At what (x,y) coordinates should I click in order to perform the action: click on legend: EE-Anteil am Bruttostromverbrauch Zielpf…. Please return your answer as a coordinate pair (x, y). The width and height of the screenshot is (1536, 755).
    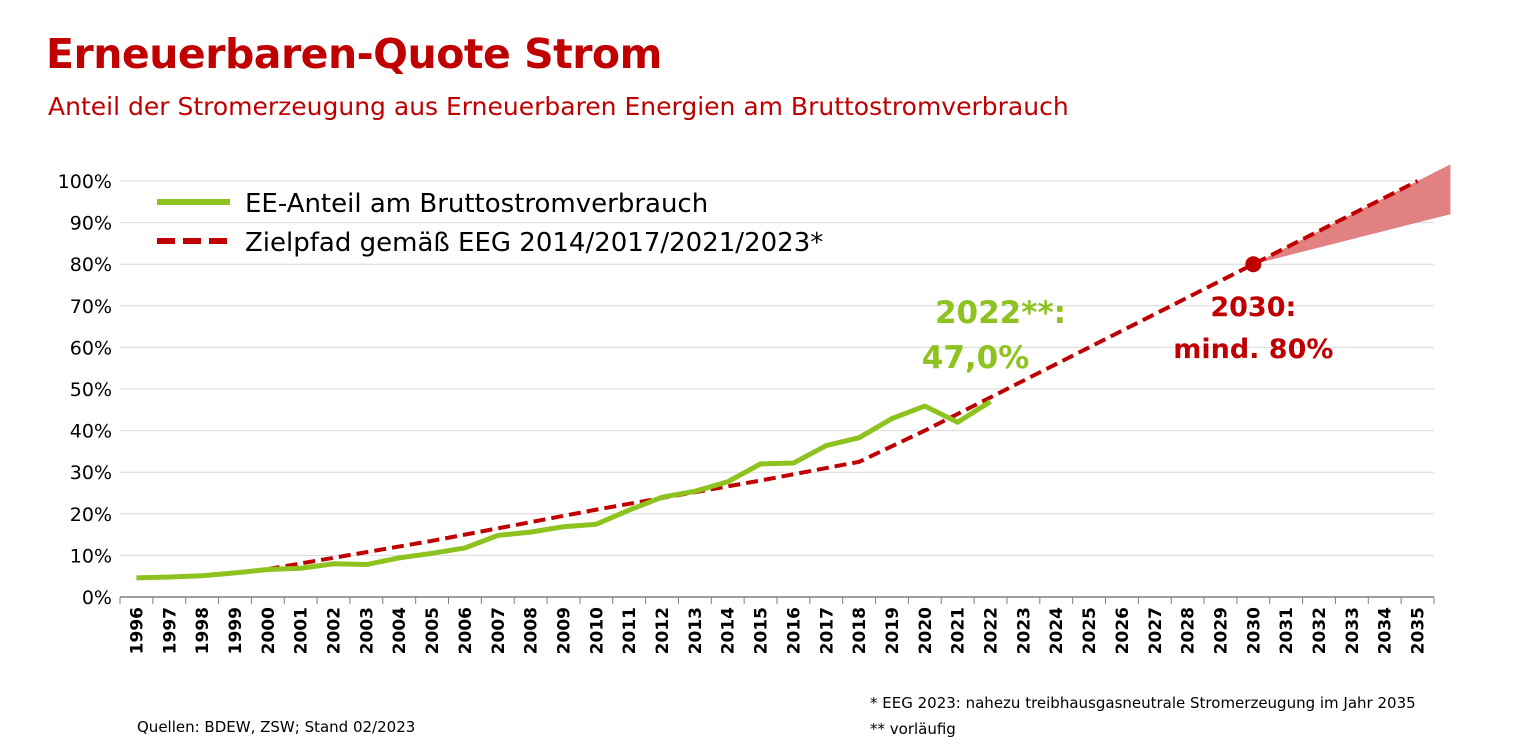
    Looking at the image, I should click on (490, 223).